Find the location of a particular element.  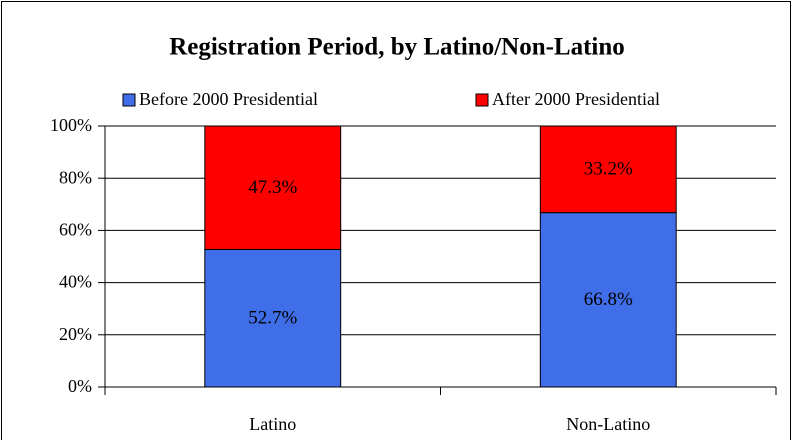

x-tick-label: Latino is located at coordinates (272, 424).